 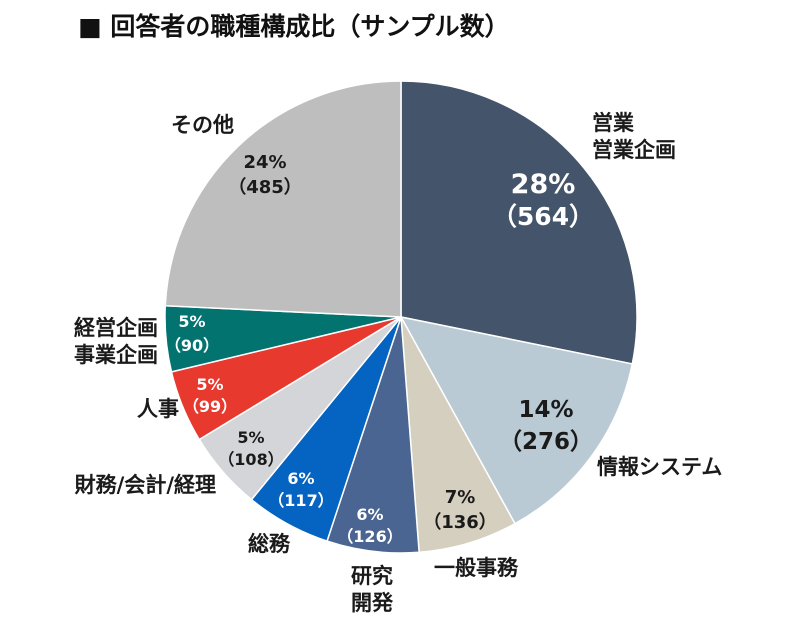 What do you see at coordinates (300, 500) in the screenshot?
I see `slice-count-label: （117）` at bounding box center [300, 500].